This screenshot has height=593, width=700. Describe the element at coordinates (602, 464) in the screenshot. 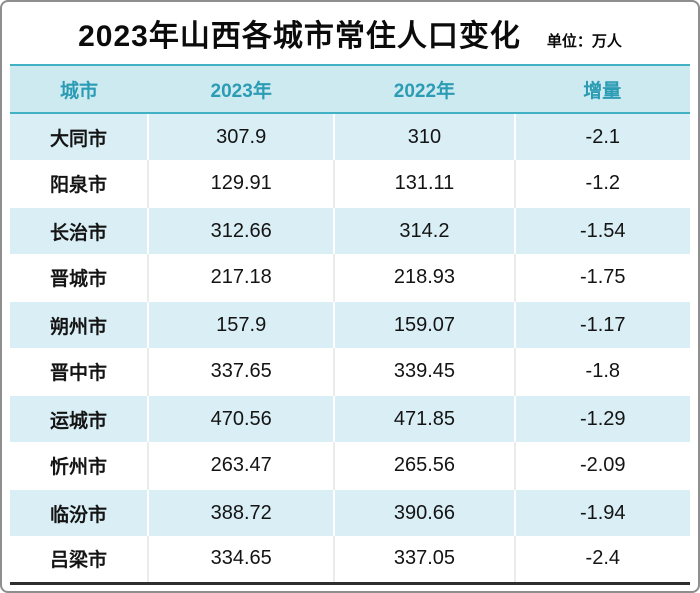

I see `cell-delta: -2.09` at that location.